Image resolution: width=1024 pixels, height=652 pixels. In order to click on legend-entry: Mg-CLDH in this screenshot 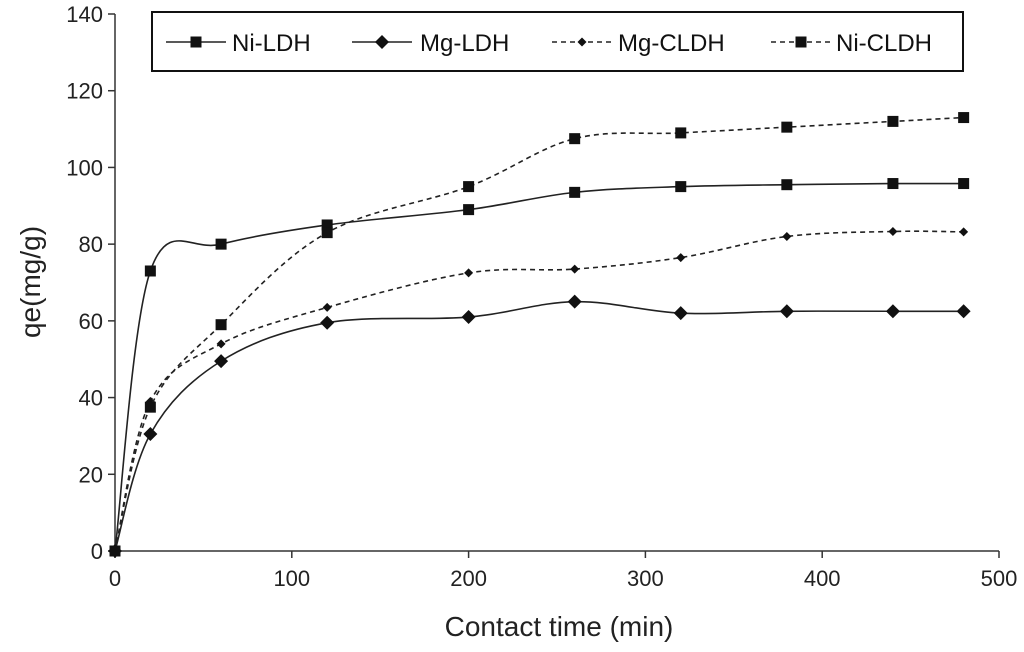, I will do `click(638, 43)`.